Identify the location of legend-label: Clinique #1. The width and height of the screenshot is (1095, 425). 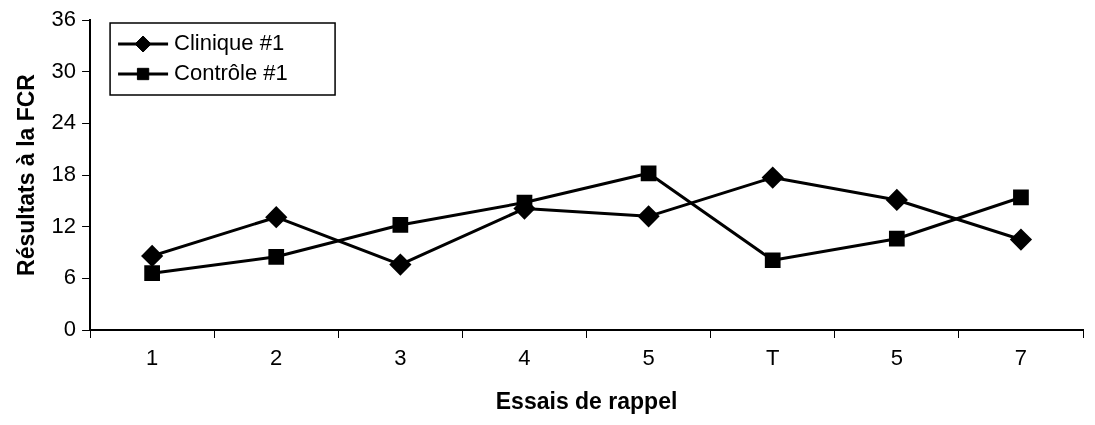
(229, 43).